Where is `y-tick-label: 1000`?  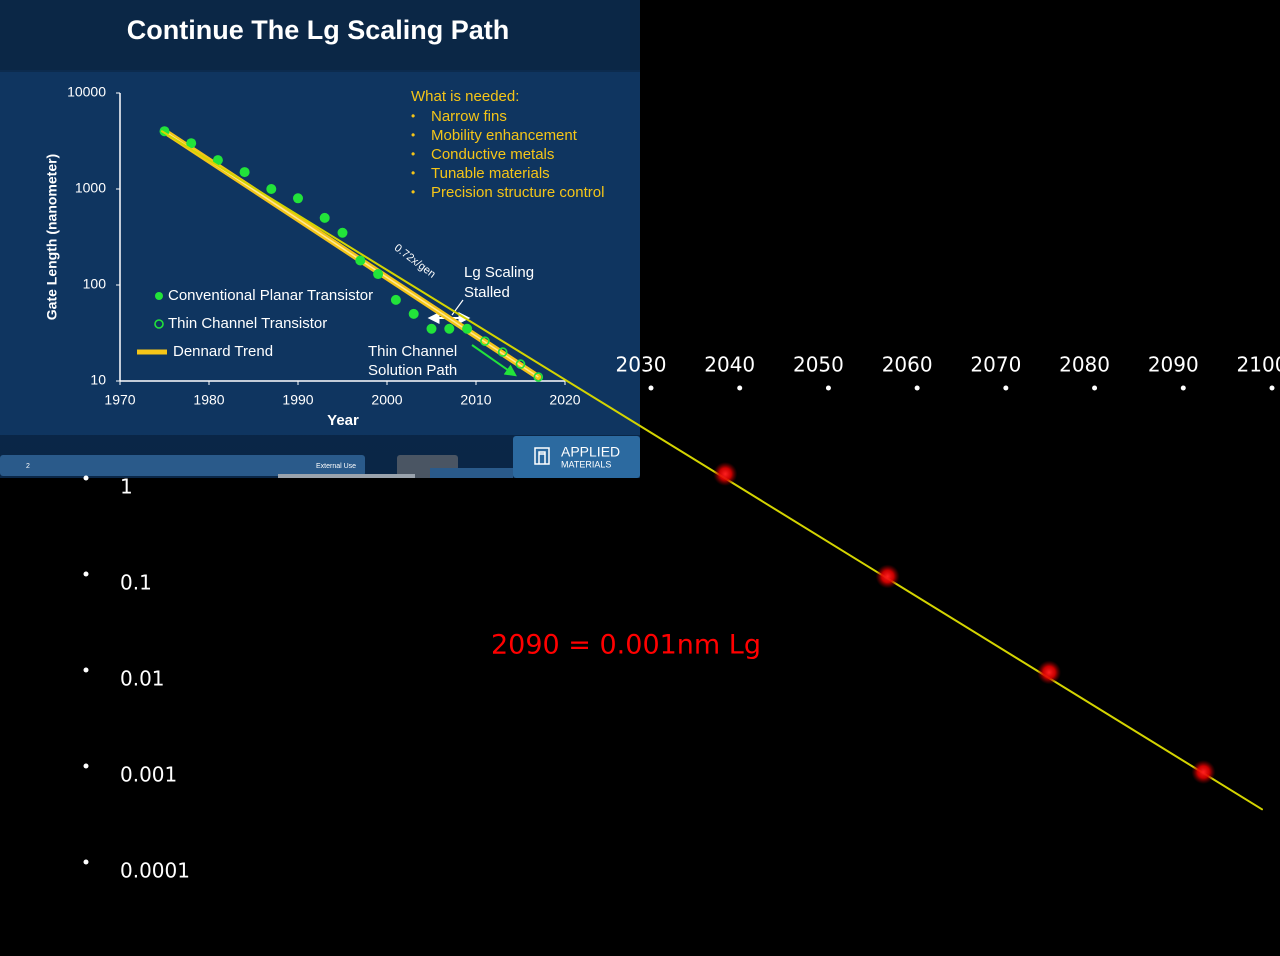 y-tick-label: 1000 is located at coordinates (90, 188).